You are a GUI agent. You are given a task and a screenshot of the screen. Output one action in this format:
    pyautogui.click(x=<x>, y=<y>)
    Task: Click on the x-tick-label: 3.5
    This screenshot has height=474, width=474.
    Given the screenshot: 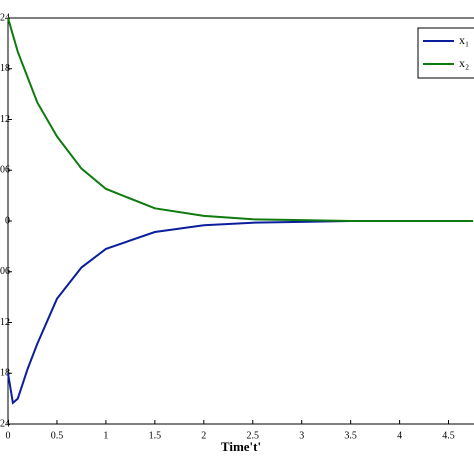 What is the action you would take?
    pyautogui.click(x=350, y=435)
    